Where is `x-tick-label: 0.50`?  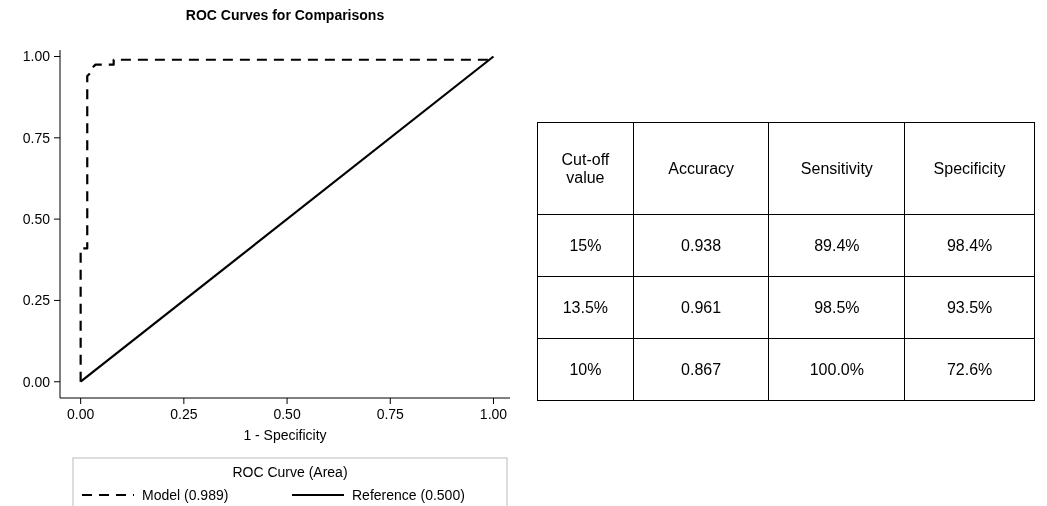 x-tick-label: 0.50 is located at coordinates (287, 414).